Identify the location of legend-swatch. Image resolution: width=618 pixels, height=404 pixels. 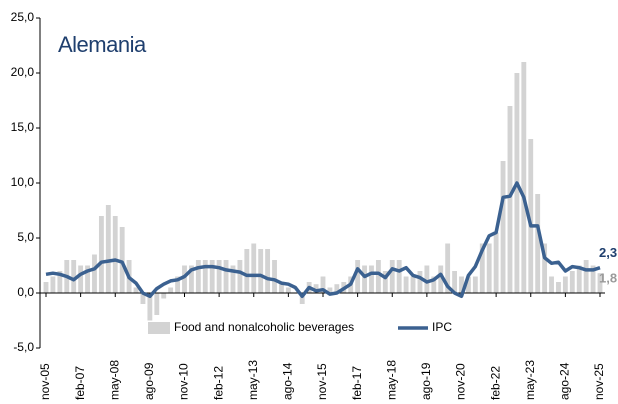
(159, 328).